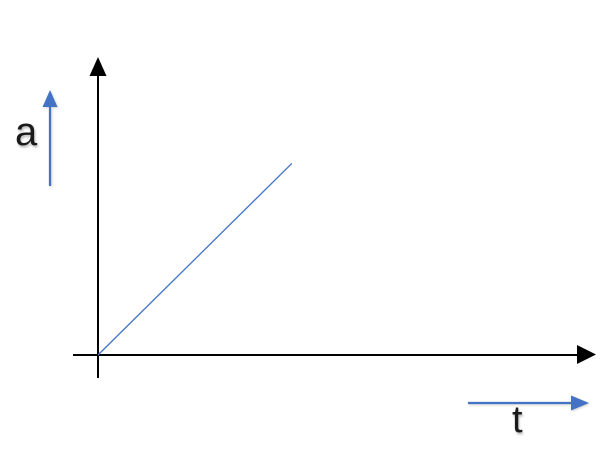  Describe the element at coordinates (334, 354) in the screenshot. I see `x-axis` at that location.